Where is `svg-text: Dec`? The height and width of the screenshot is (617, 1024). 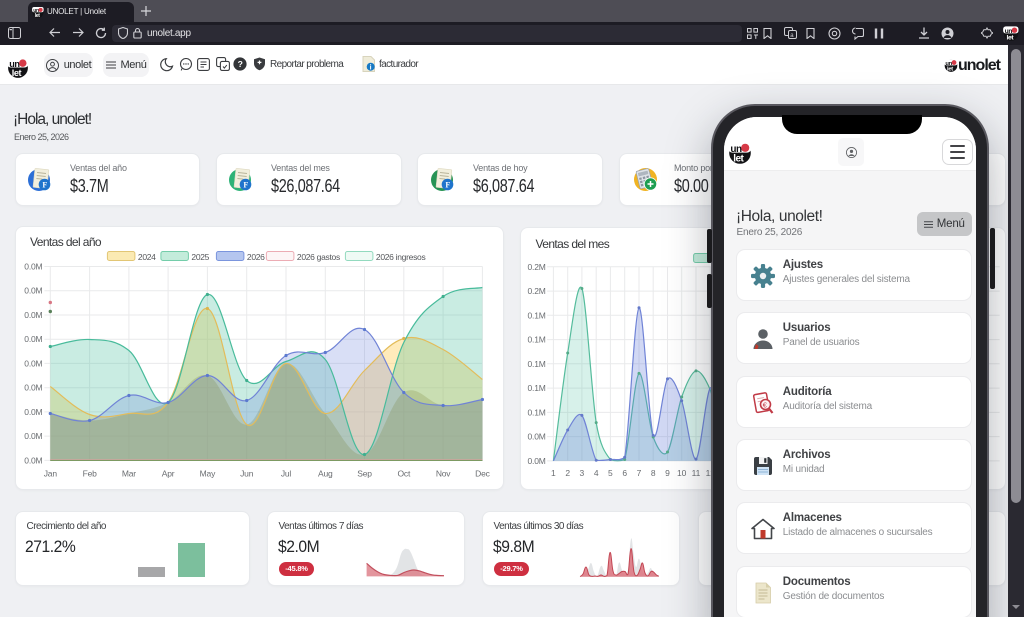 svg-text: Dec is located at coordinates (482, 473).